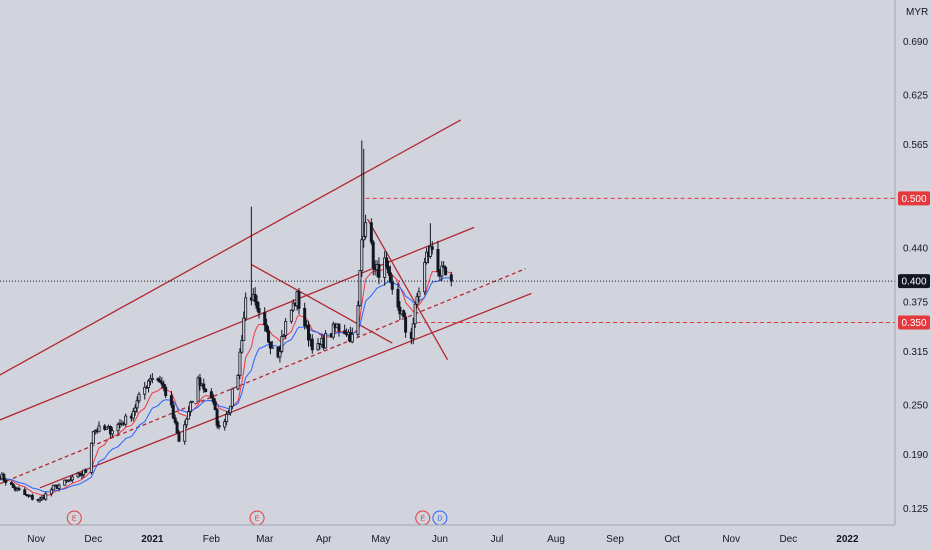 The height and width of the screenshot is (550, 932). Describe the element at coordinates (914, 281) in the screenshot. I see `last-price-tag` at that location.